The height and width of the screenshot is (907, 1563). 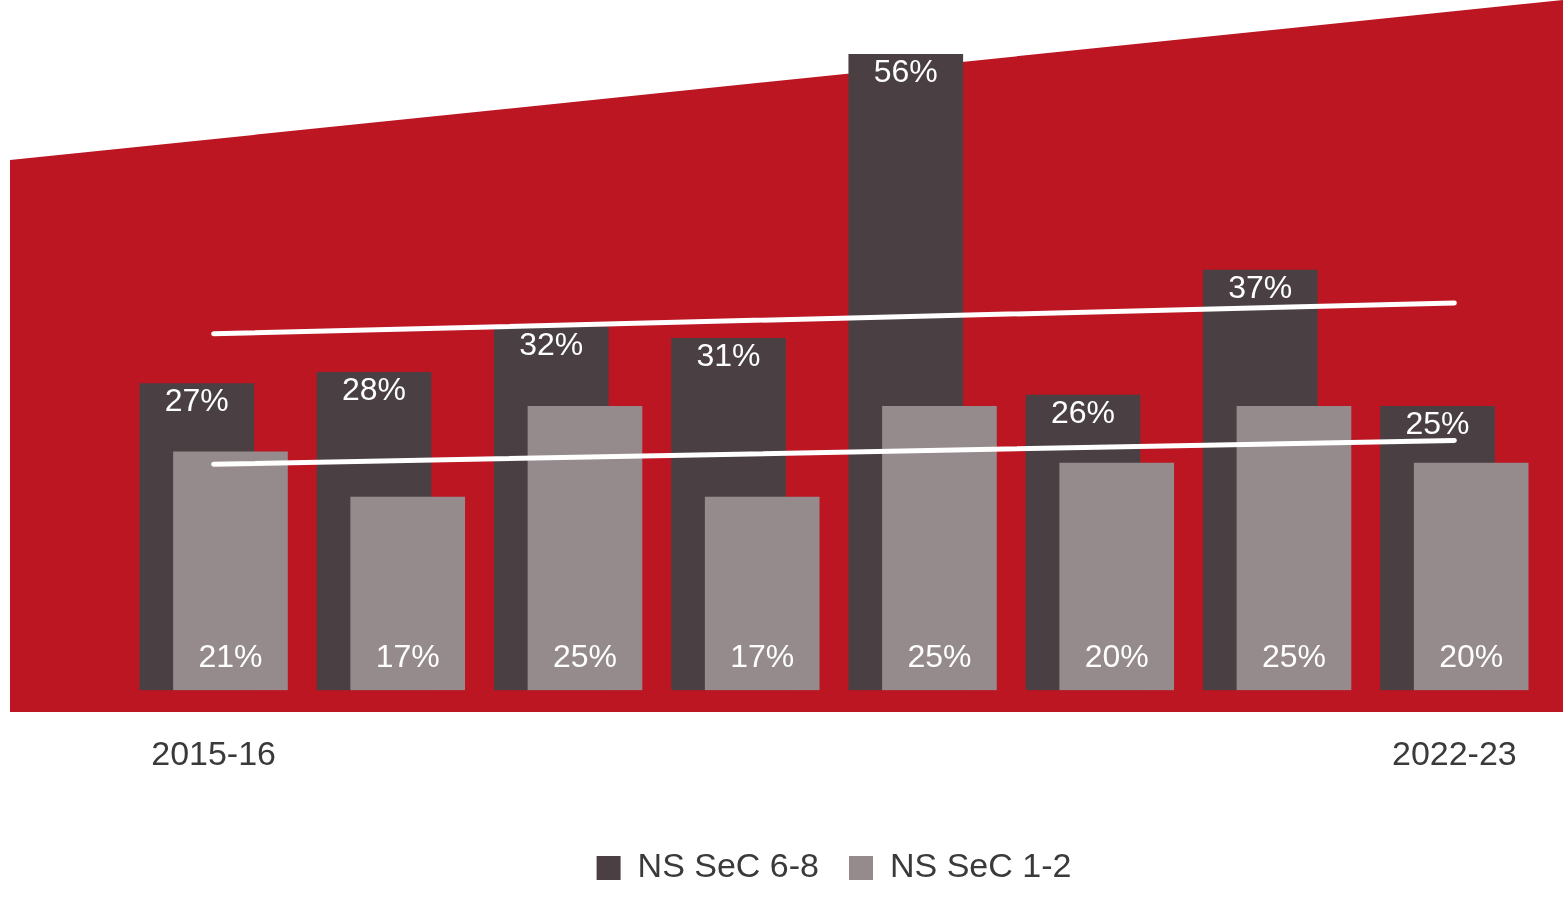 I want to click on data-label: 32%, so click(x=551, y=343).